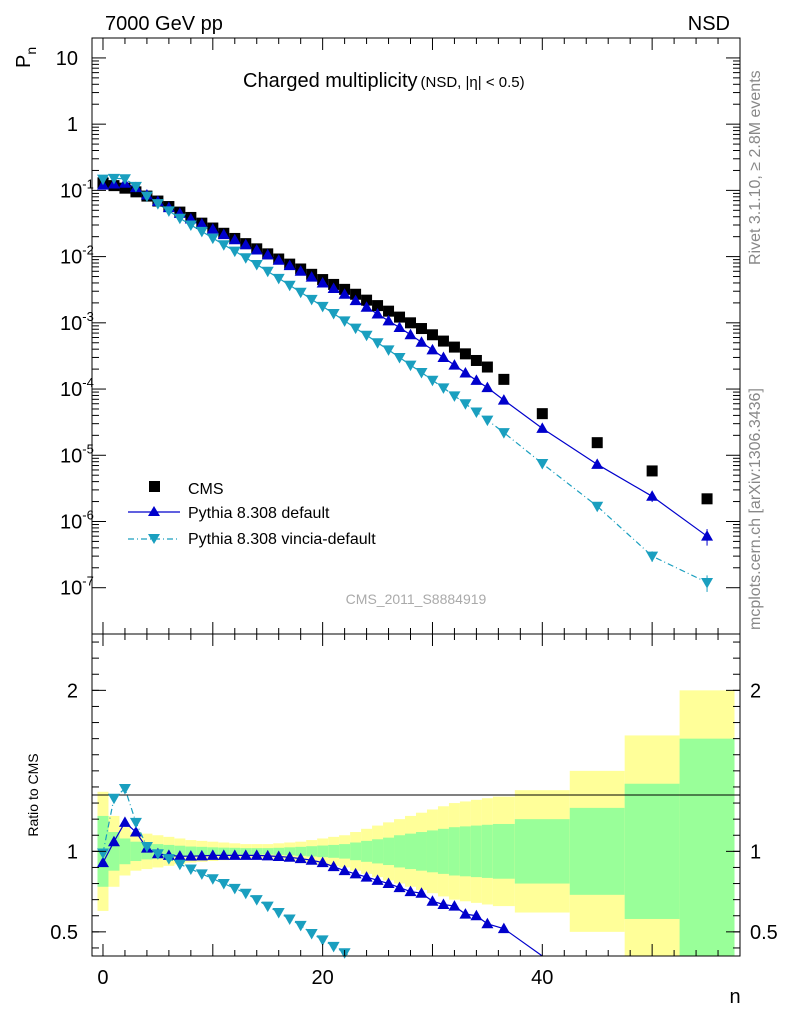 This screenshot has height=1024, width=786. What do you see at coordinates (88, 183) in the screenshot?
I see `main-ytick-label-exp: -1` at bounding box center [88, 183].